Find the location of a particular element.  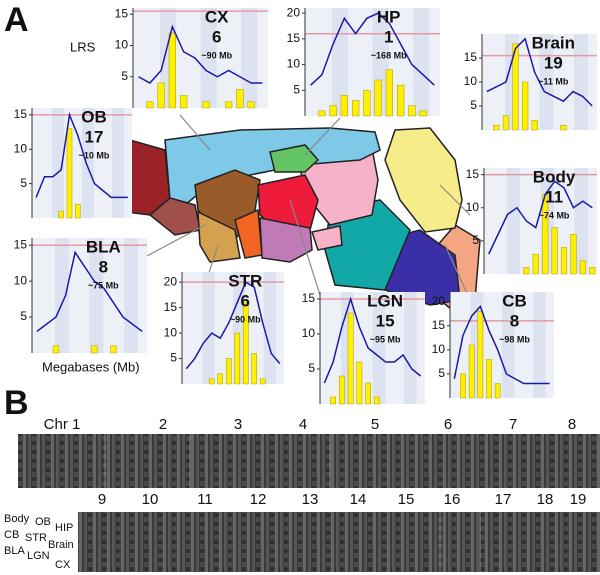

row-label: HIP is located at coordinates (64, 528).